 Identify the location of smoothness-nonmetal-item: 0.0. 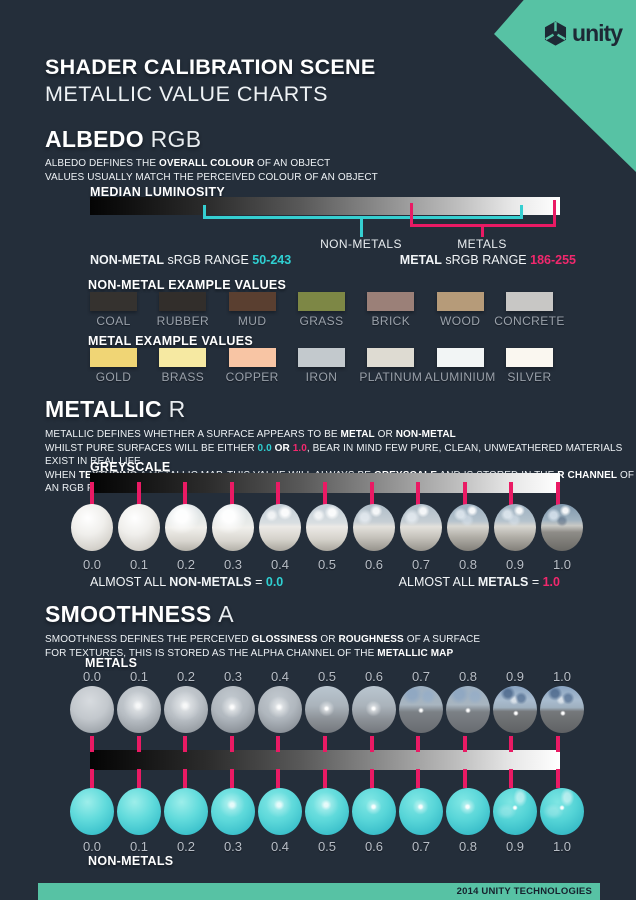
(92, 821).